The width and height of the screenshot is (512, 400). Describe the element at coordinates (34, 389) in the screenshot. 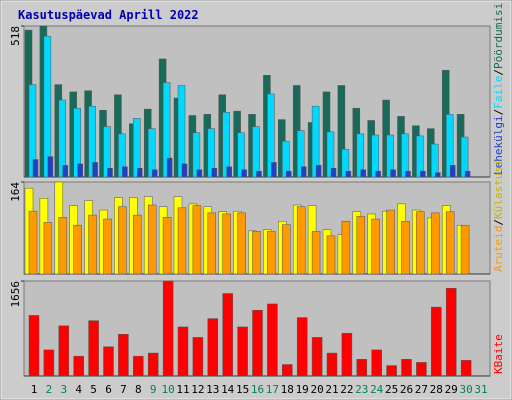

I see `x-tick-label: 1` at that location.